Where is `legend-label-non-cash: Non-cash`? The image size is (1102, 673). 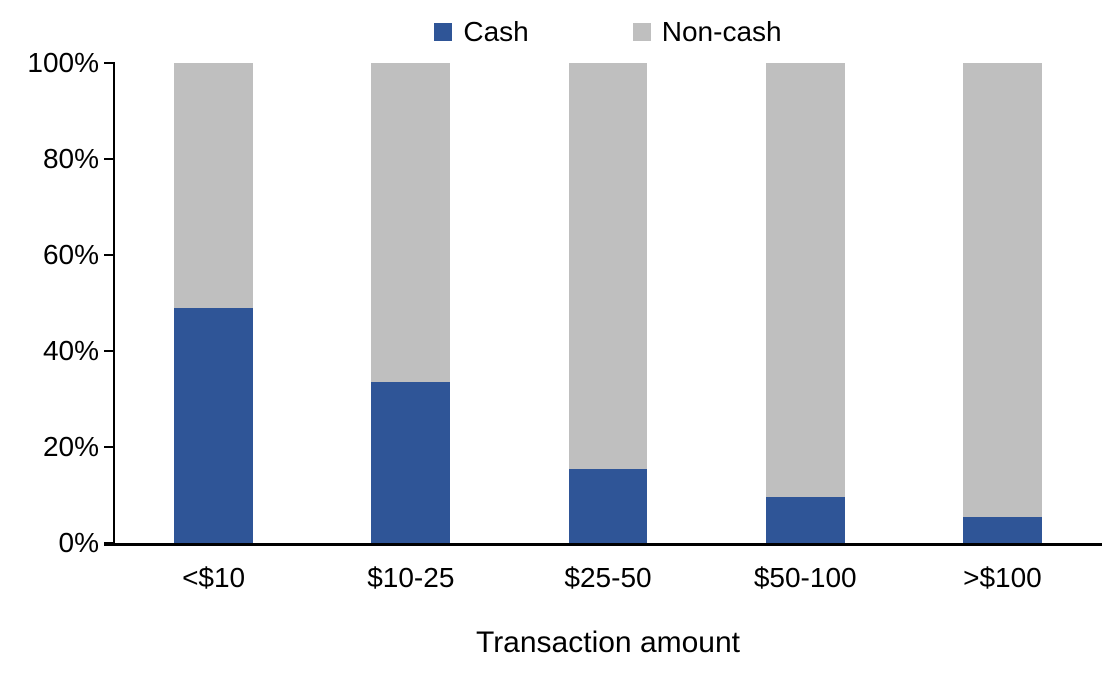
legend-label-non-cash: Non-cash is located at coordinates (721, 31).